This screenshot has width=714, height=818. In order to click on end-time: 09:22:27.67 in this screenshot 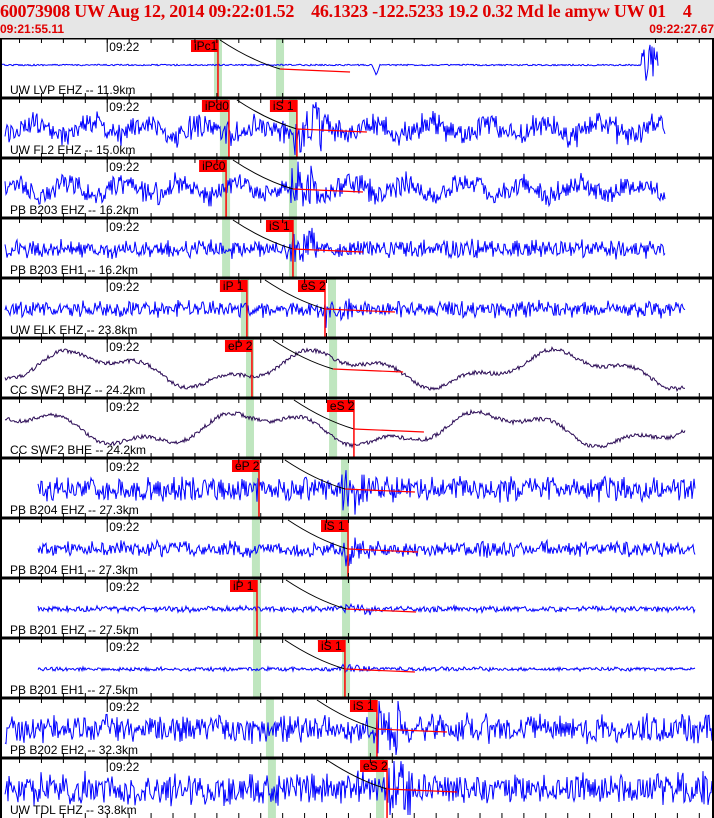, I will do `click(681, 29)`.